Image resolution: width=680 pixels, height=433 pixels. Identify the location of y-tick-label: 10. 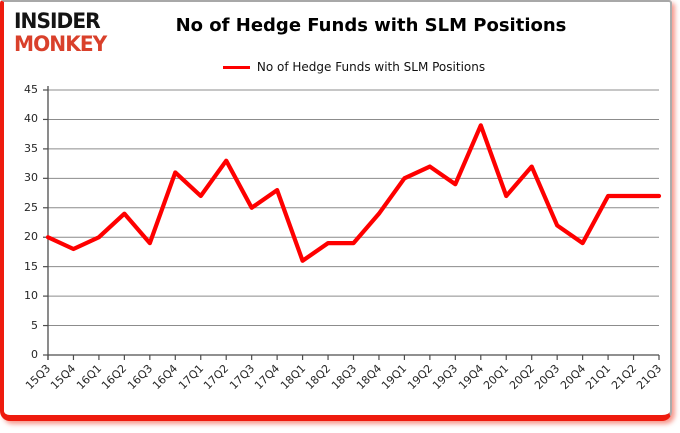
(31, 296).